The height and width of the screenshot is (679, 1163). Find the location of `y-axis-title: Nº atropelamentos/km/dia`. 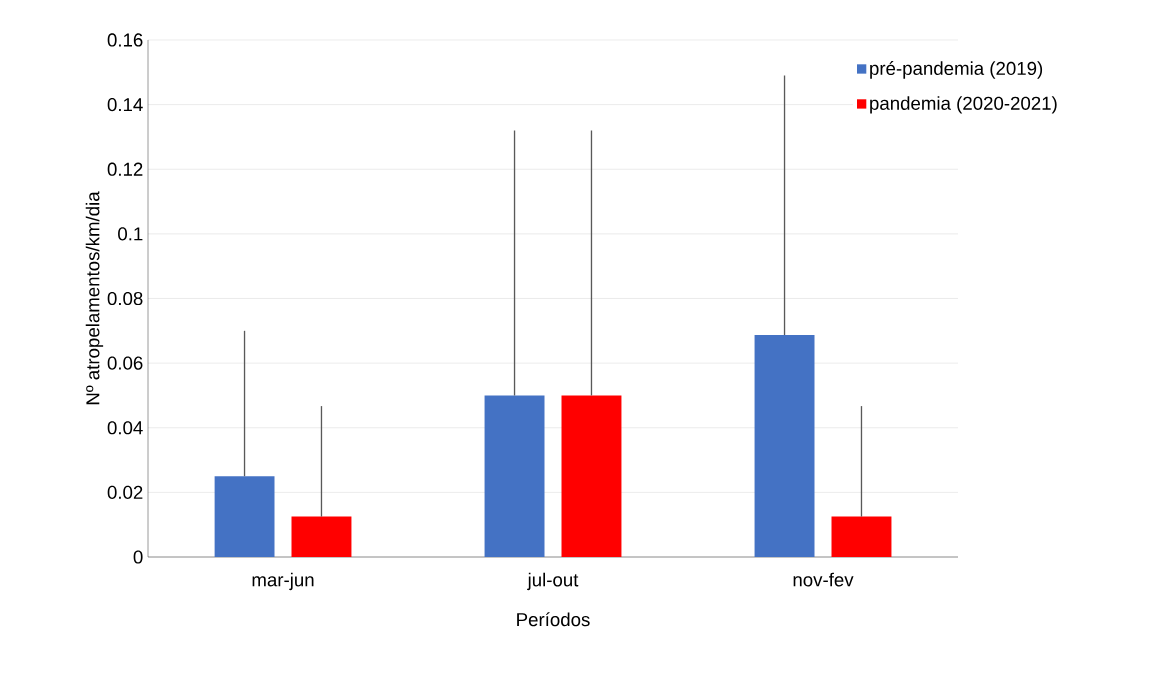

y-axis-title: Nº atropelamentos/km/dia is located at coordinates (94, 298).